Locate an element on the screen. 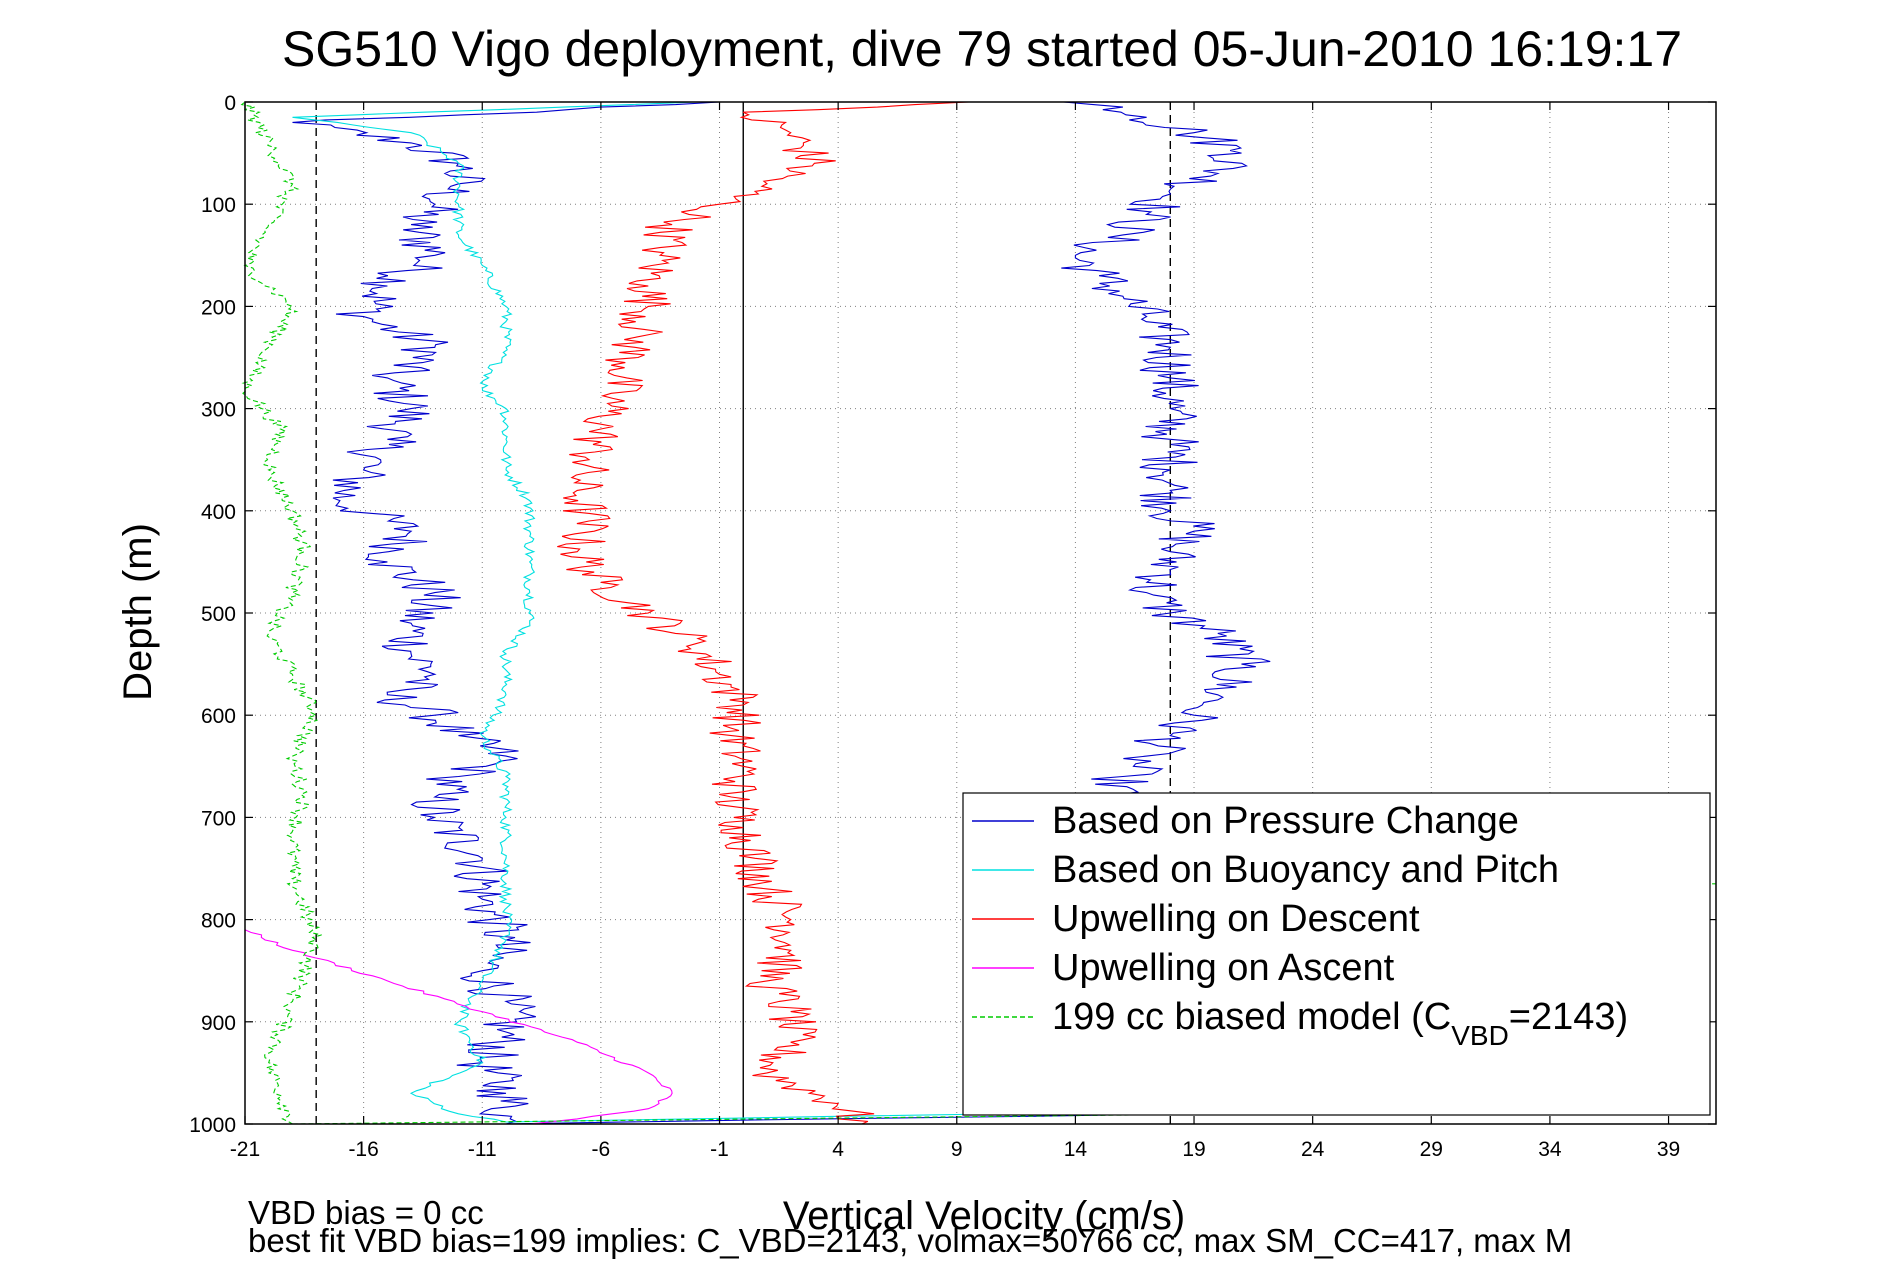 This screenshot has height=1262, width=1891. y-tick-label: 400 is located at coordinates (218, 512).